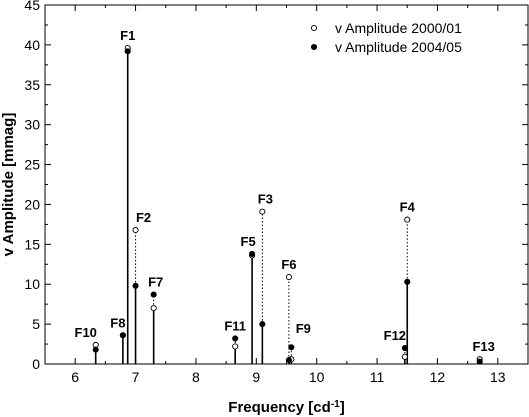 The width and height of the screenshot is (529, 417). I want to click on legend-label: v Amplitude 2004/05, so click(398, 47).